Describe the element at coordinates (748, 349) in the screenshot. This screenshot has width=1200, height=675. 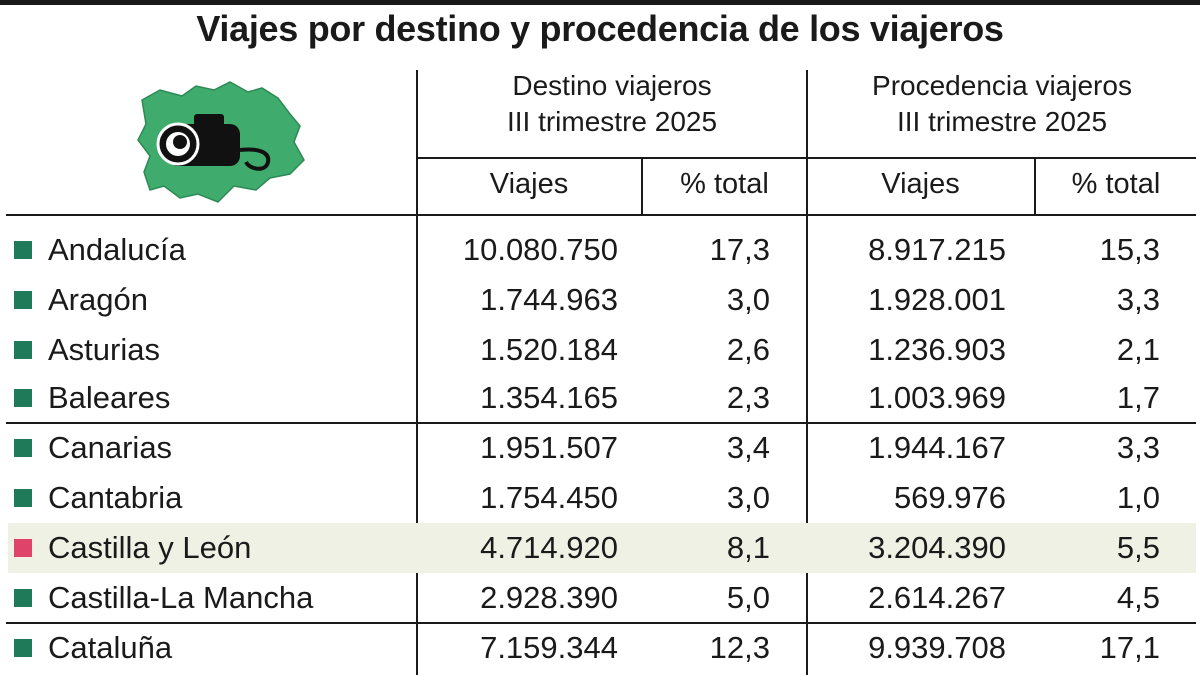
I see `destino-pct: 2,6` at that location.